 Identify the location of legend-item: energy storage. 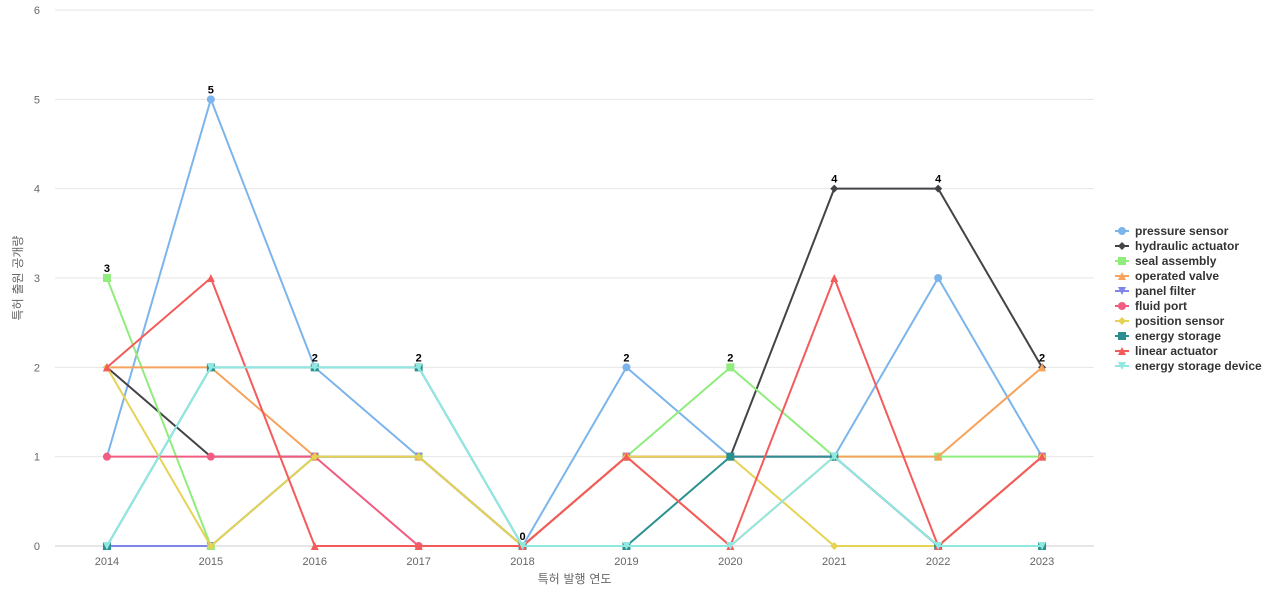
(1168, 336).